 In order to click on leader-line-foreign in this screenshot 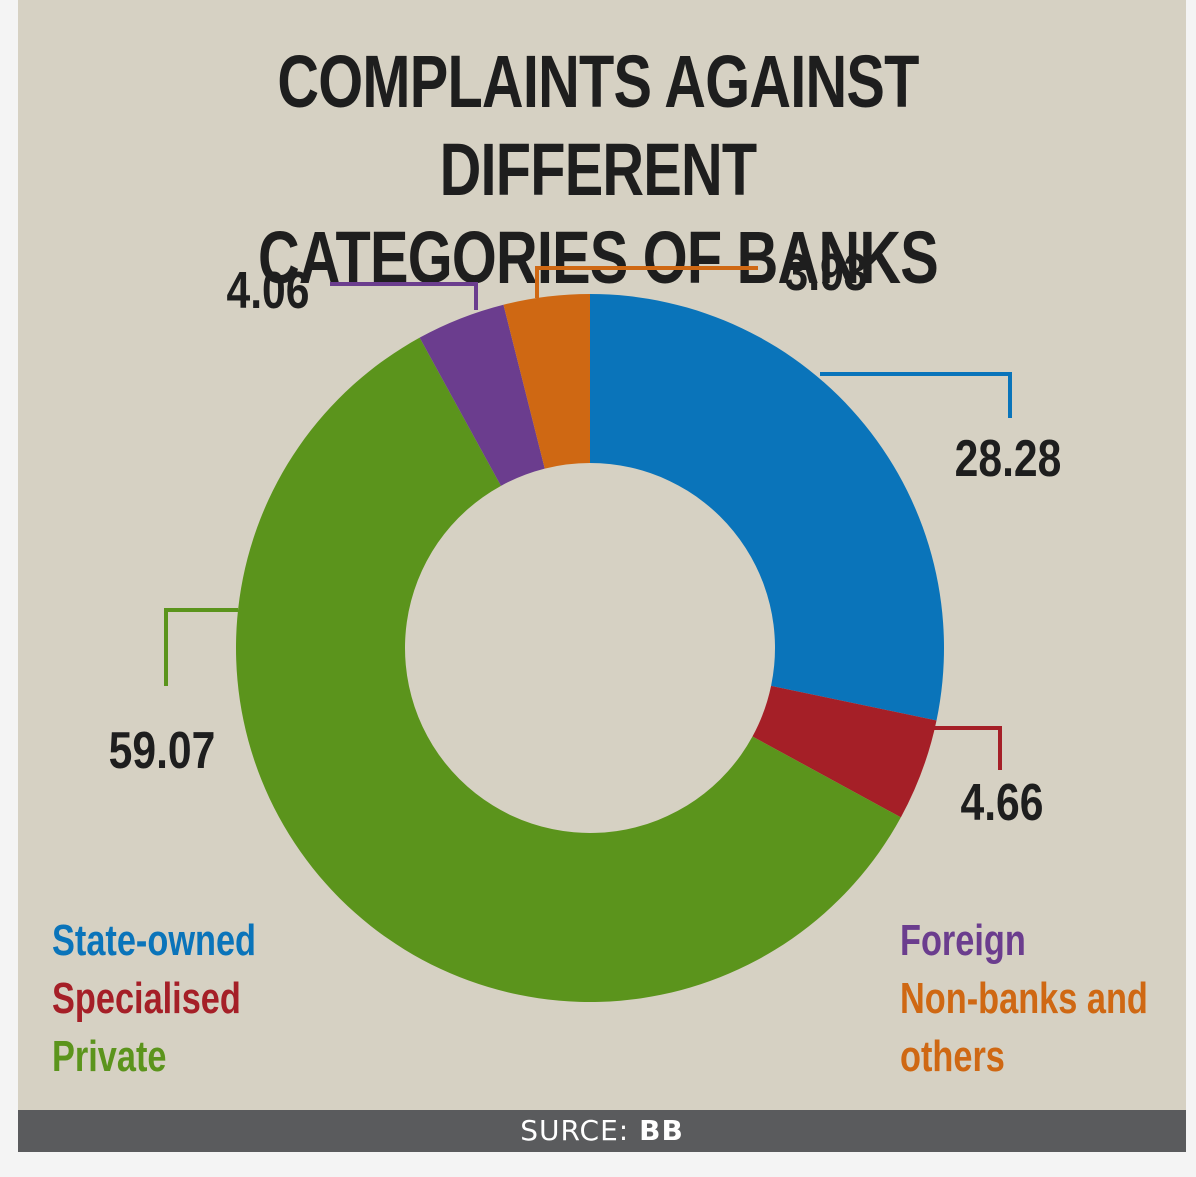, I will do `click(404, 296)`.